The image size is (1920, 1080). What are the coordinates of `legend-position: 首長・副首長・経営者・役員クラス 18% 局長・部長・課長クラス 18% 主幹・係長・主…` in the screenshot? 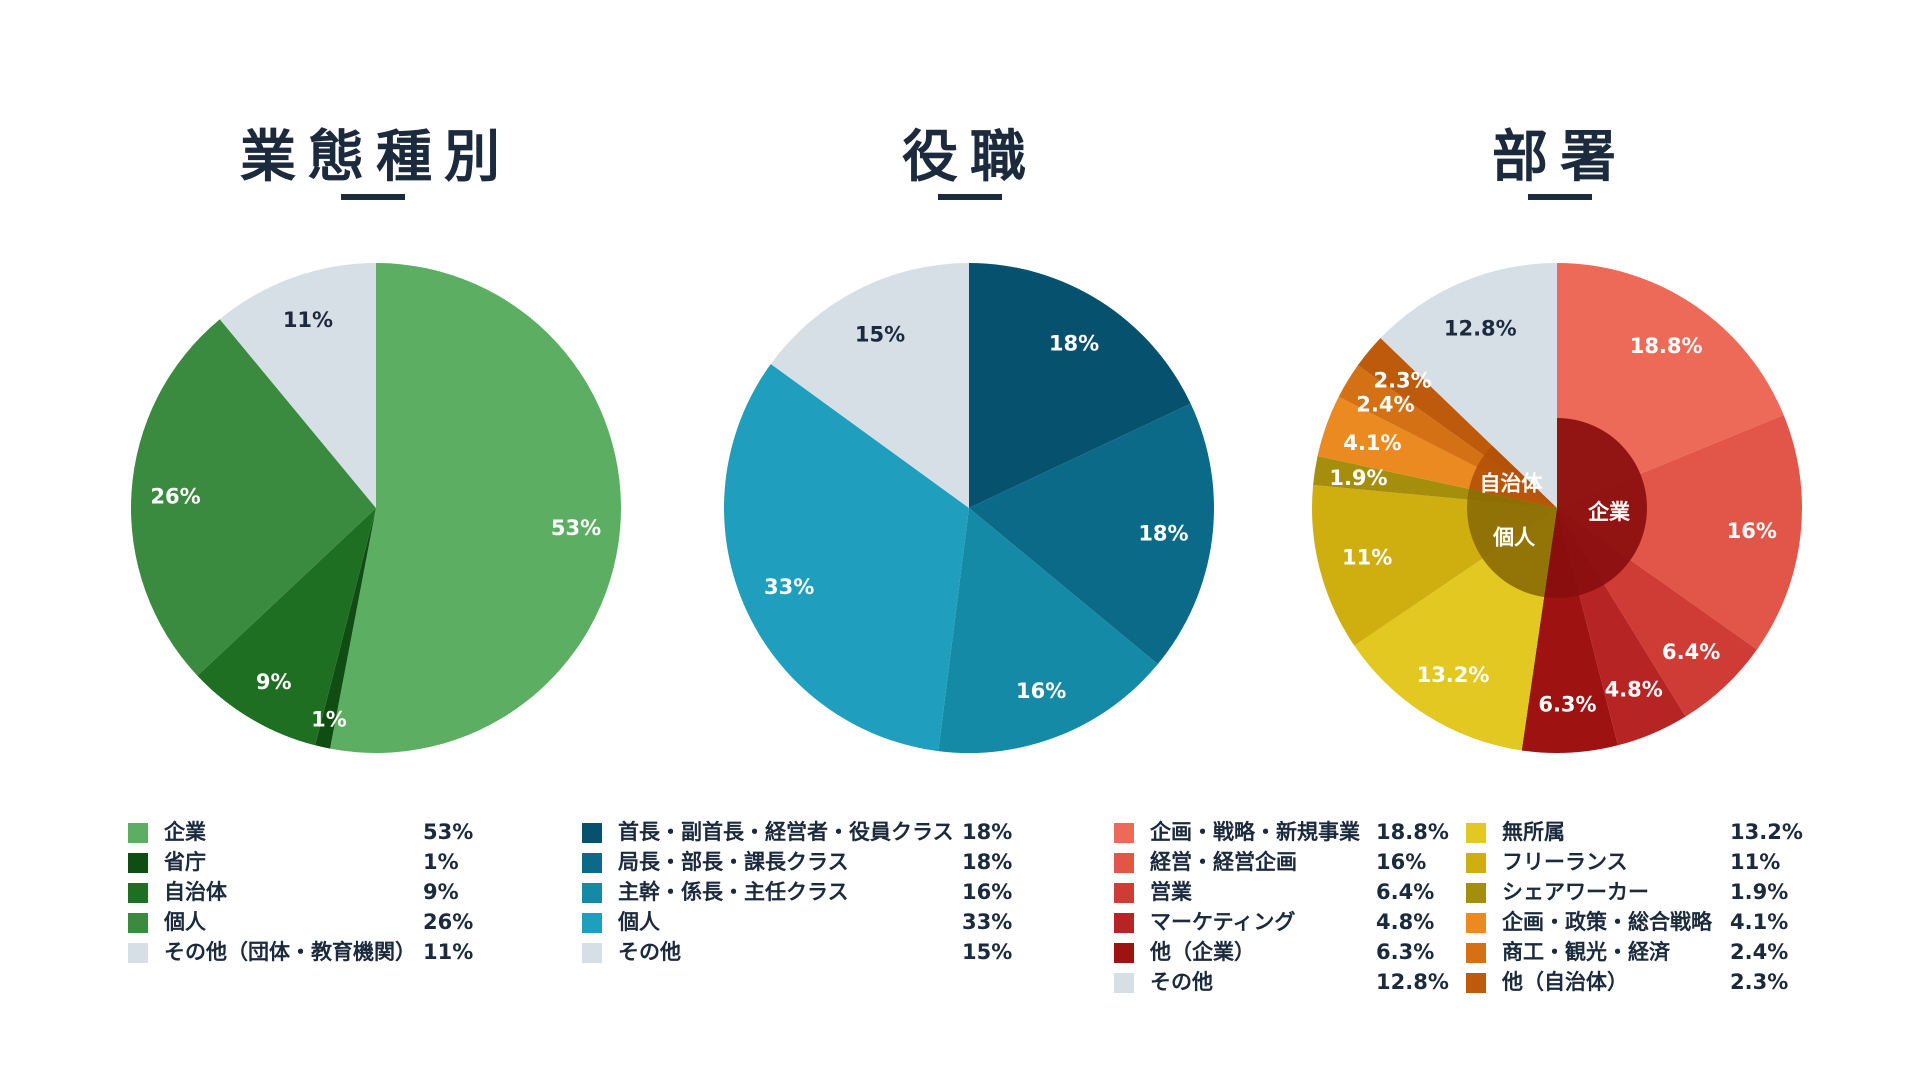 It's located at (802, 893).